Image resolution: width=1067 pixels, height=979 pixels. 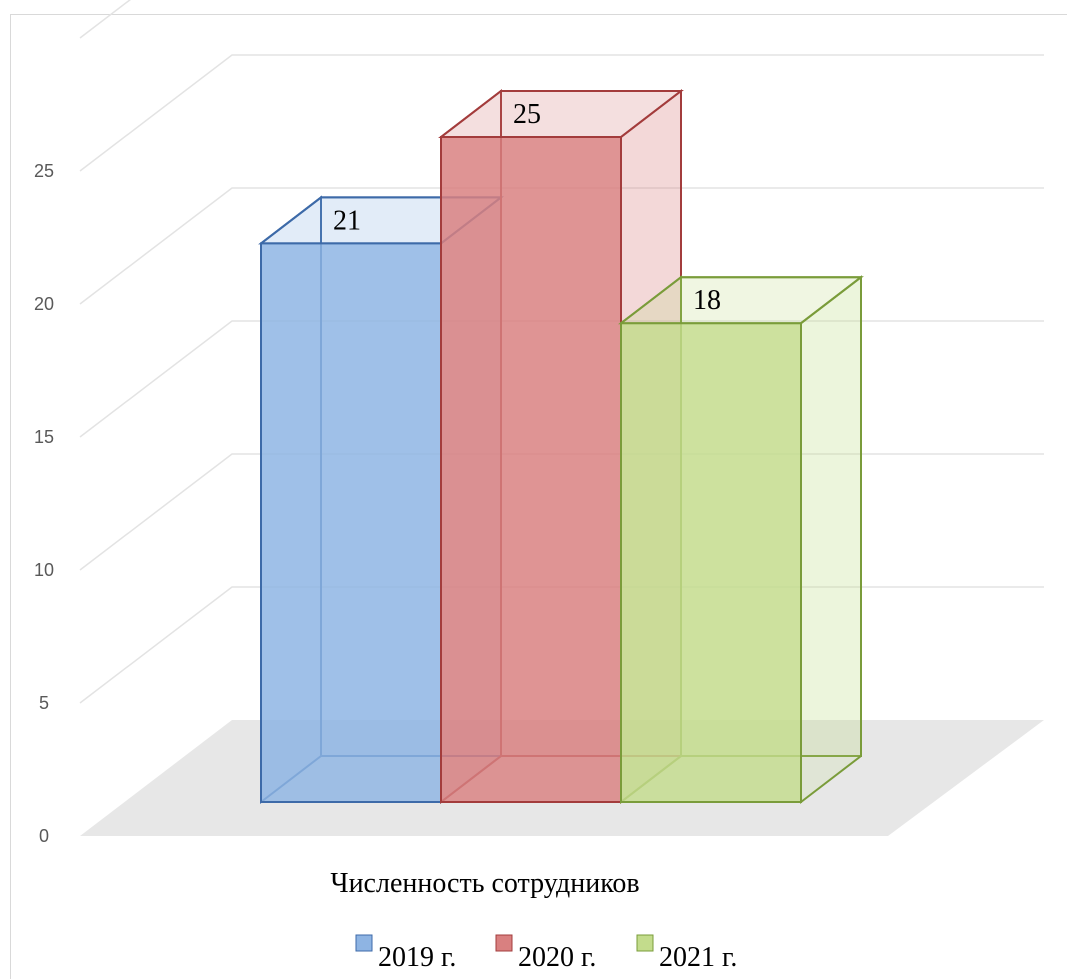 What do you see at coordinates (707, 300) in the screenshot?
I see `data-label: 18` at bounding box center [707, 300].